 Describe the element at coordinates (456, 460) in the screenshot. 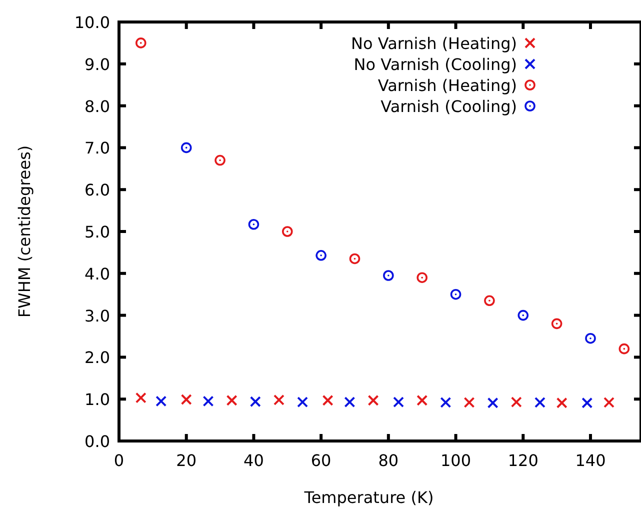

I see `x-tick-label: 100` at that location.